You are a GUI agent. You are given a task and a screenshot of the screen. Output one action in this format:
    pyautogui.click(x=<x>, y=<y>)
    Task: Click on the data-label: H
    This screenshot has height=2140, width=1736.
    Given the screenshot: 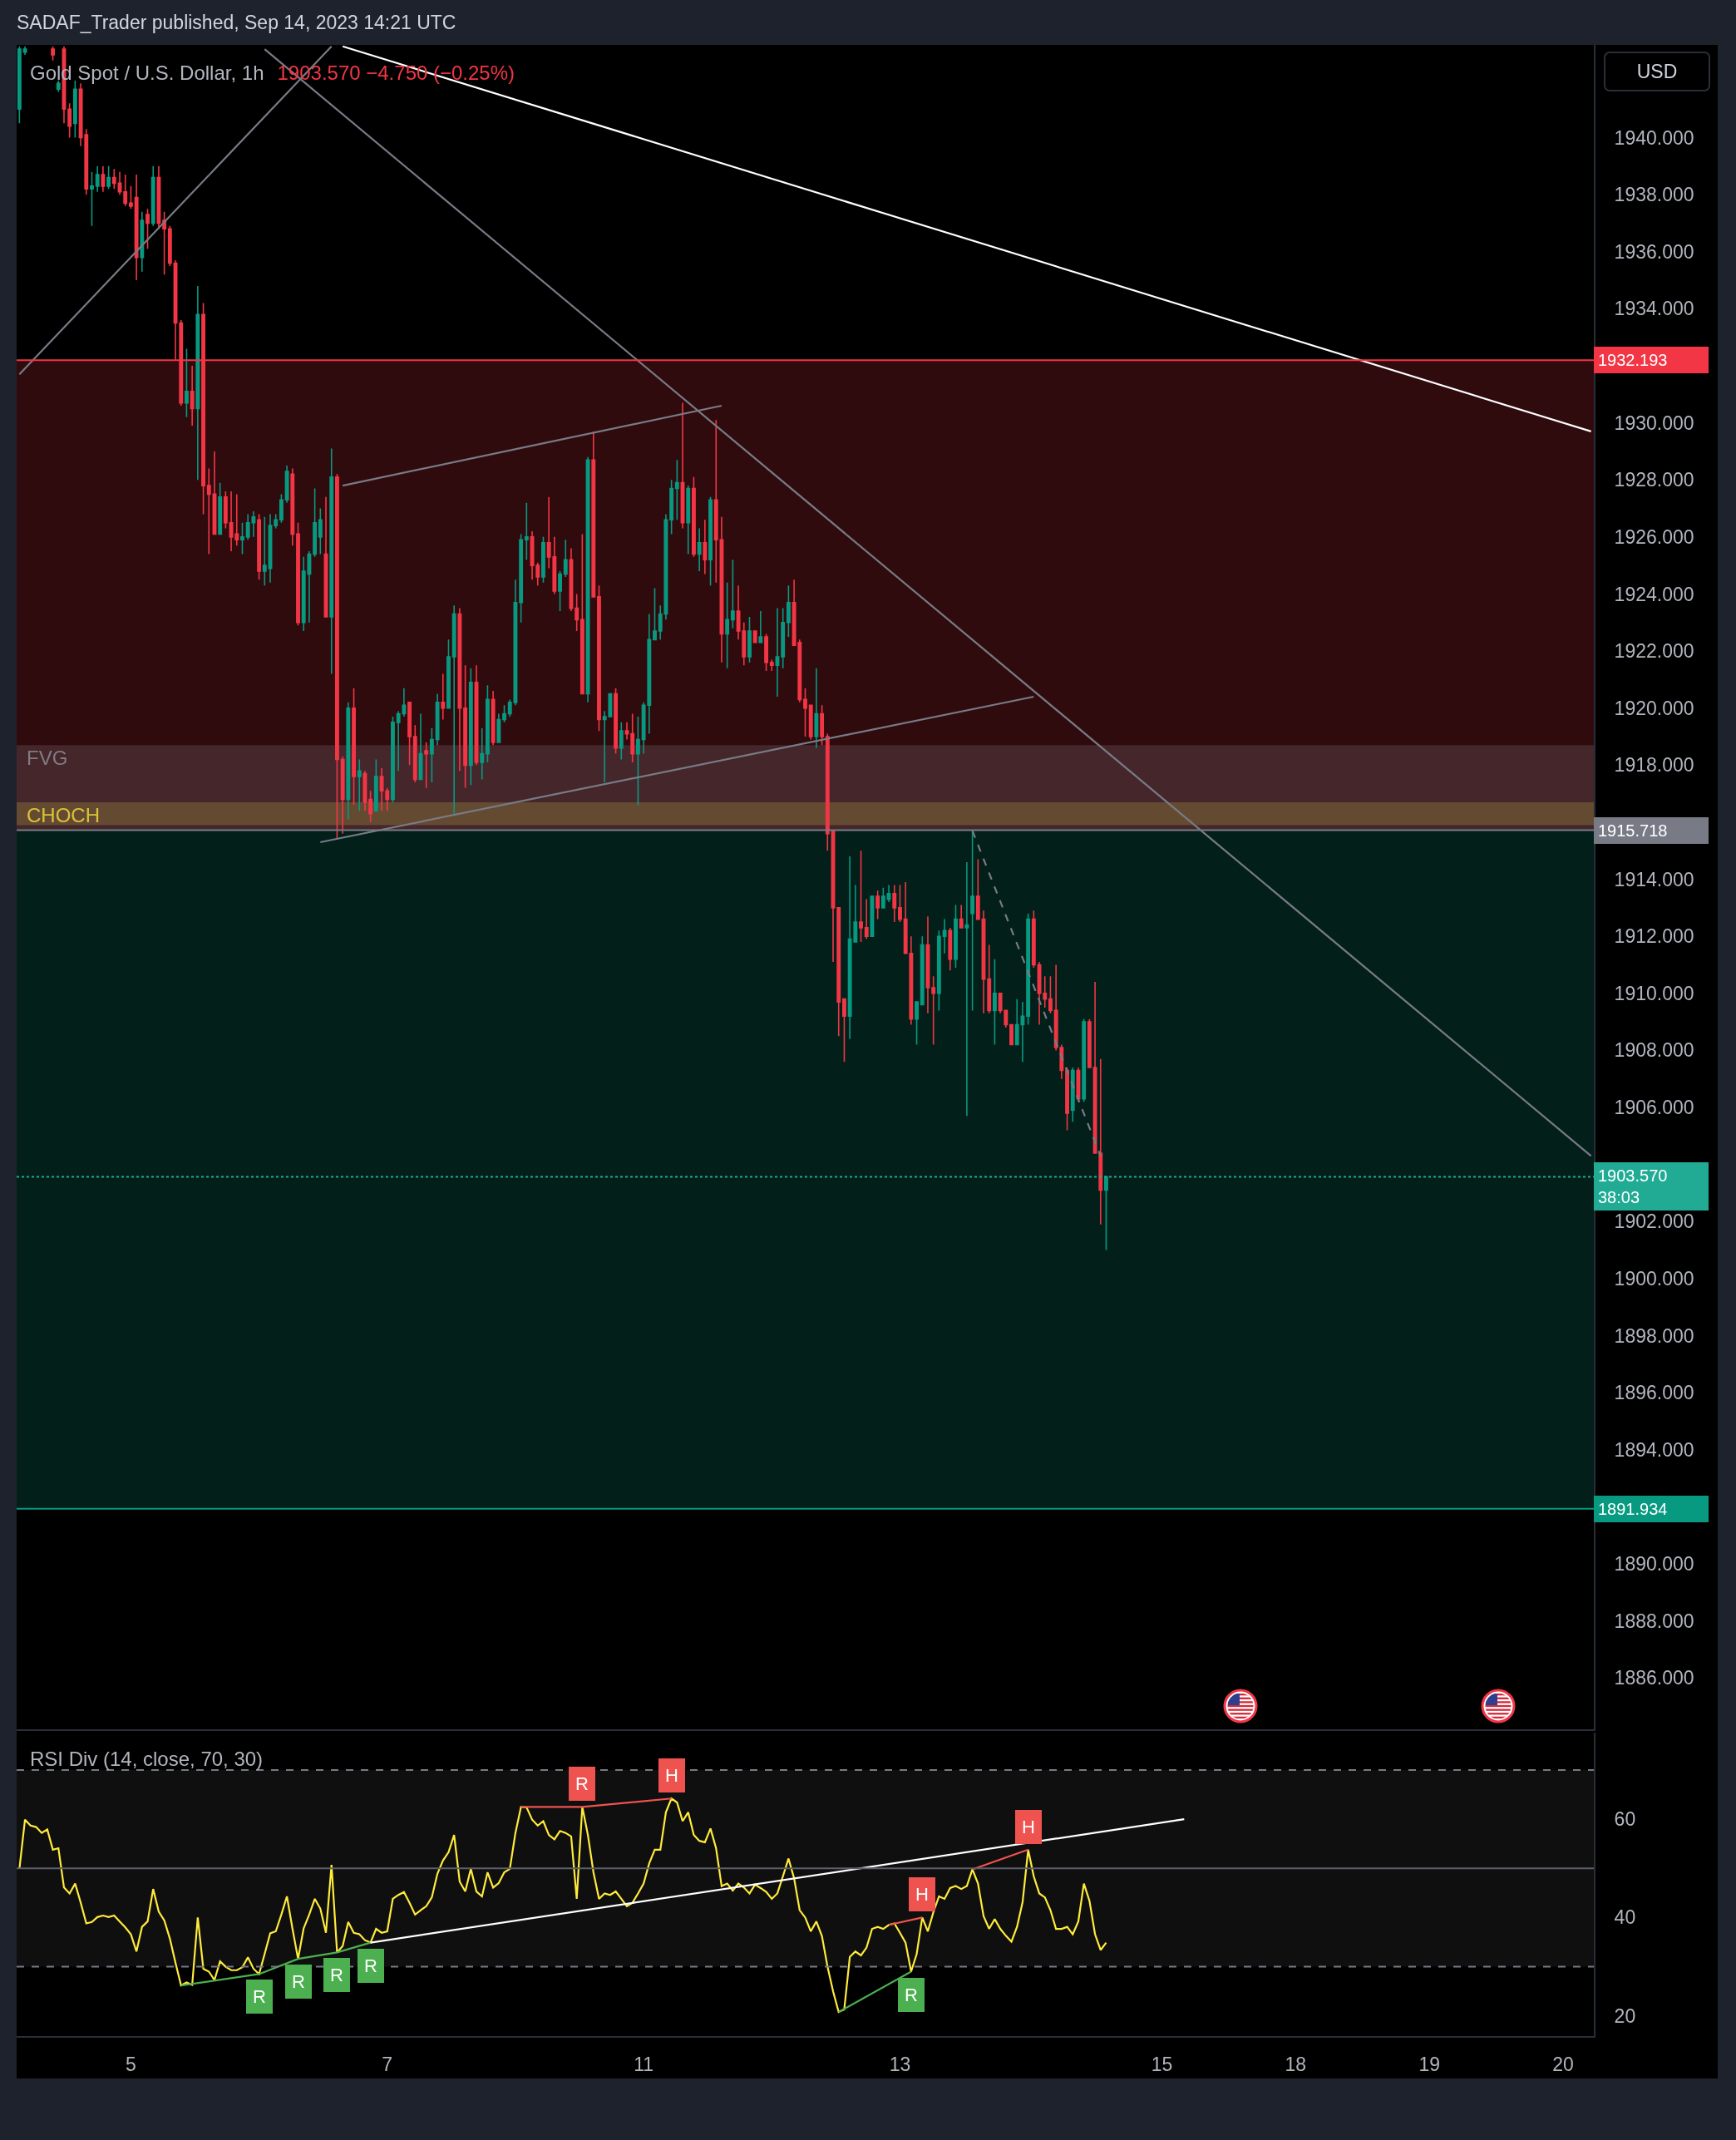 What is the action you would take?
    pyautogui.click(x=672, y=1775)
    